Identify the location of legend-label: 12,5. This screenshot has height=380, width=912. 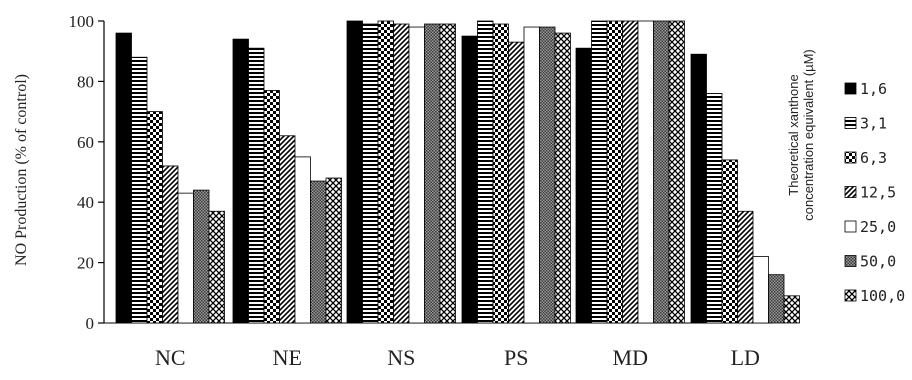
(878, 193).